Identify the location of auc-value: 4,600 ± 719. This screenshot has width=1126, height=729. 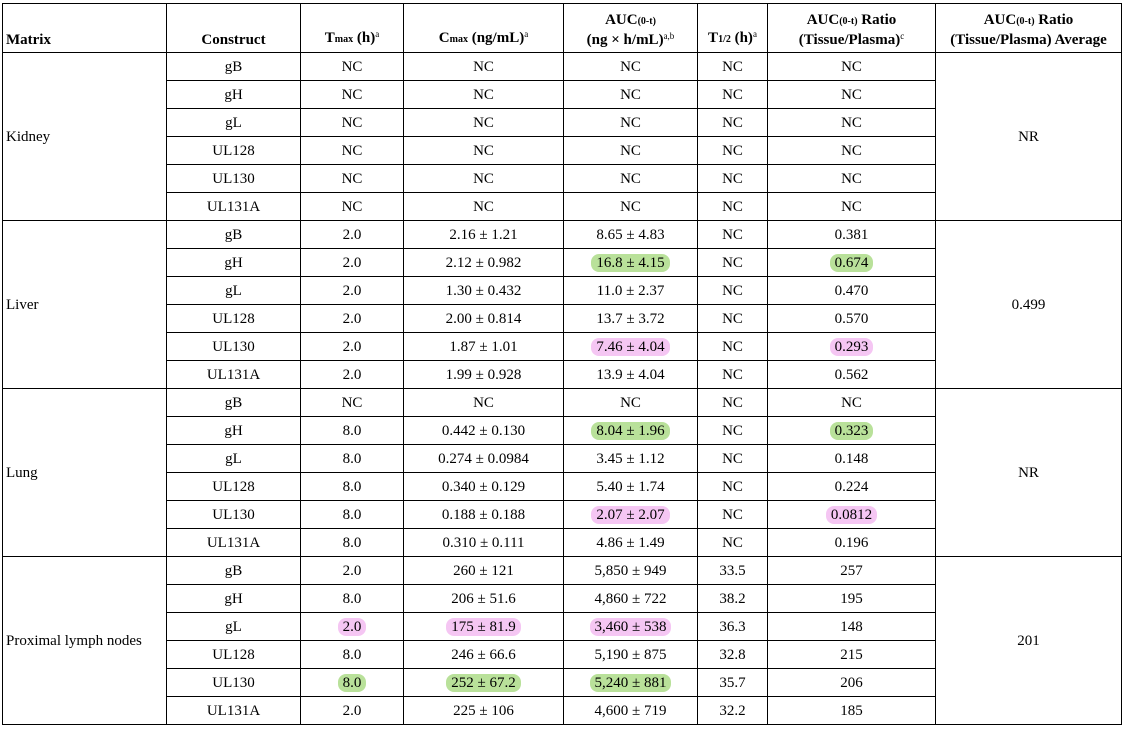
(630, 710).